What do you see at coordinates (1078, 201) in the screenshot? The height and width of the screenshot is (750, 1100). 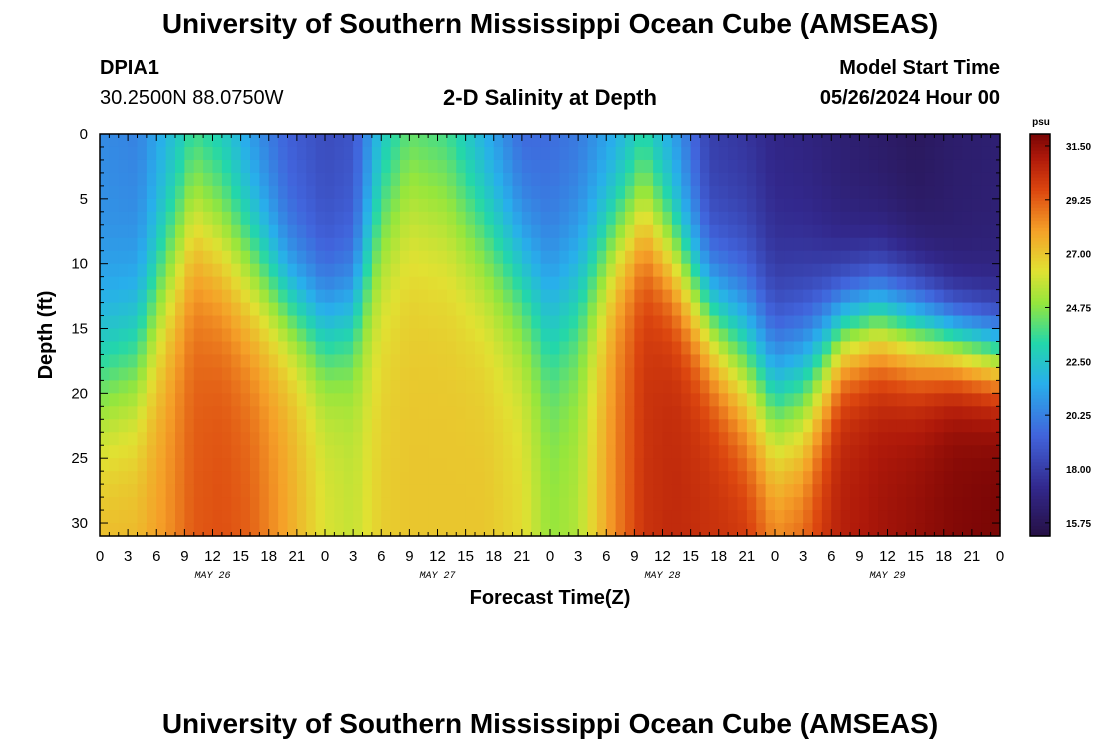 I see `colorbar-tick-label: 29.25` at bounding box center [1078, 201].